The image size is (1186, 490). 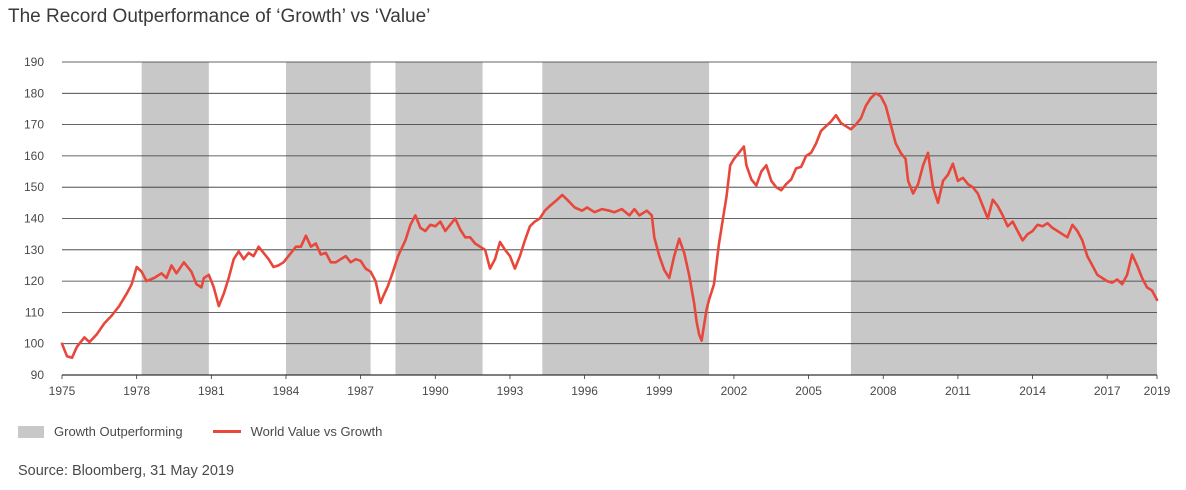 What do you see at coordinates (360, 391) in the screenshot?
I see `x-tick-label: 1987` at bounding box center [360, 391].